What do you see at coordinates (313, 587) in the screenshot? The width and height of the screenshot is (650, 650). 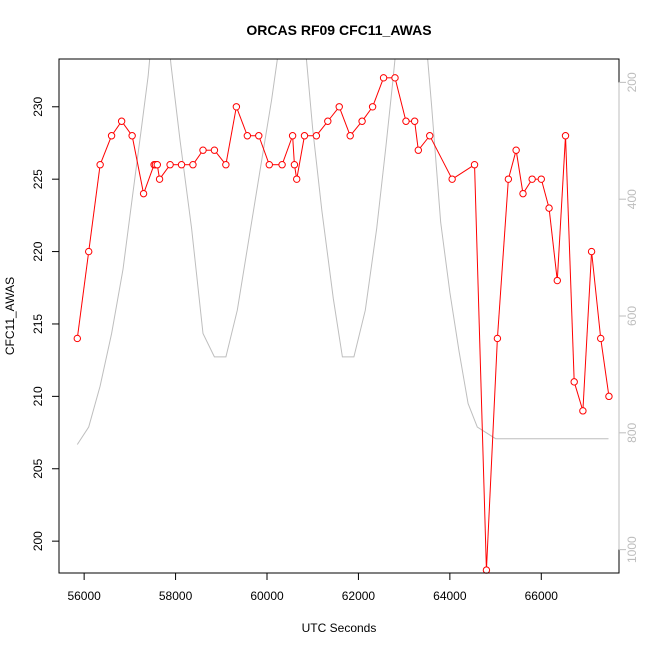 I see `x-axis: 56000 58000 60000 62000 64000 66000` at bounding box center [313, 587].